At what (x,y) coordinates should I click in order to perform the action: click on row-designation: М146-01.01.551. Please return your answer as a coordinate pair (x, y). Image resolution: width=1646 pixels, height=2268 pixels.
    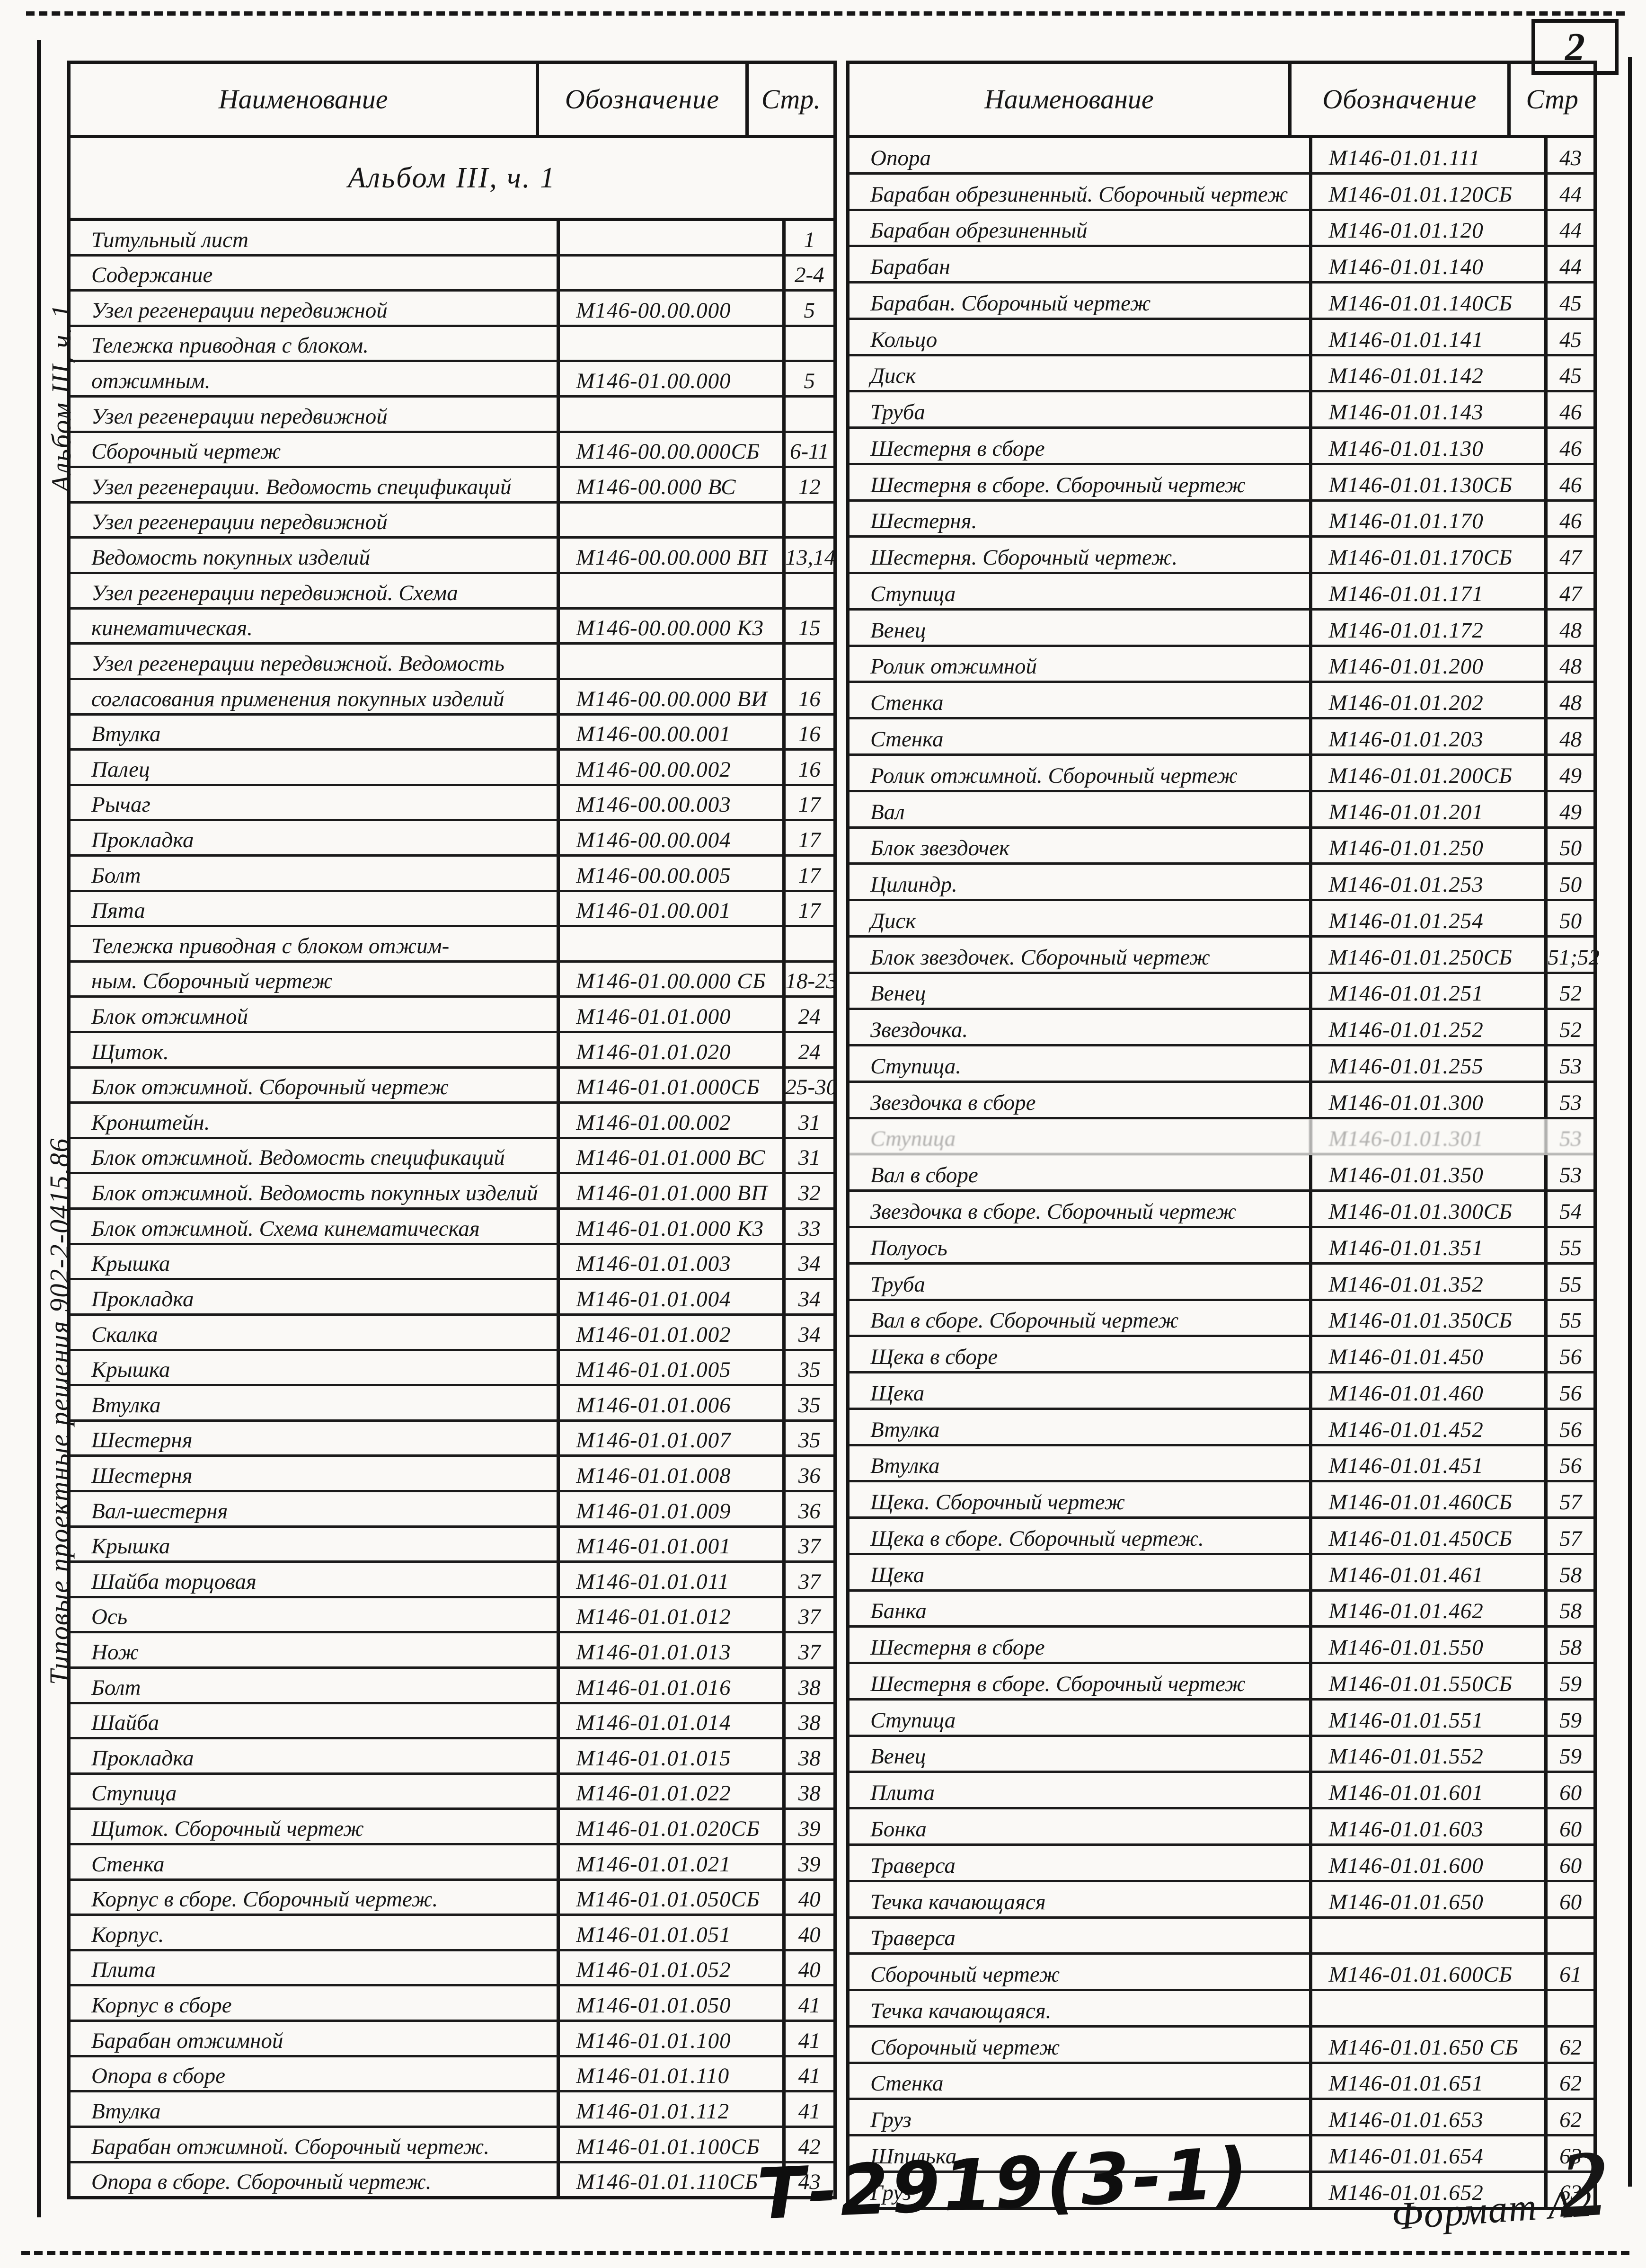
    Looking at the image, I should click on (1430, 1717).